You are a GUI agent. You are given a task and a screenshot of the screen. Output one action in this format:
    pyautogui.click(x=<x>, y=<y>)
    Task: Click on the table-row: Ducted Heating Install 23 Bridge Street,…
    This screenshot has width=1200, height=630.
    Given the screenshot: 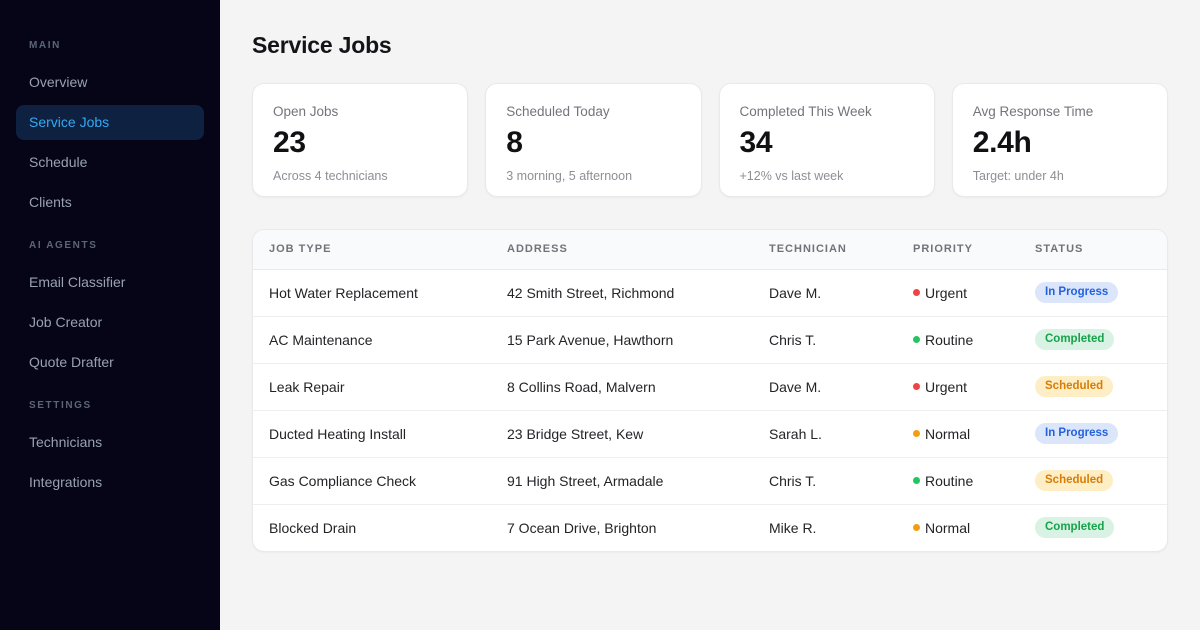 What is the action you would take?
    pyautogui.click(x=710, y=434)
    